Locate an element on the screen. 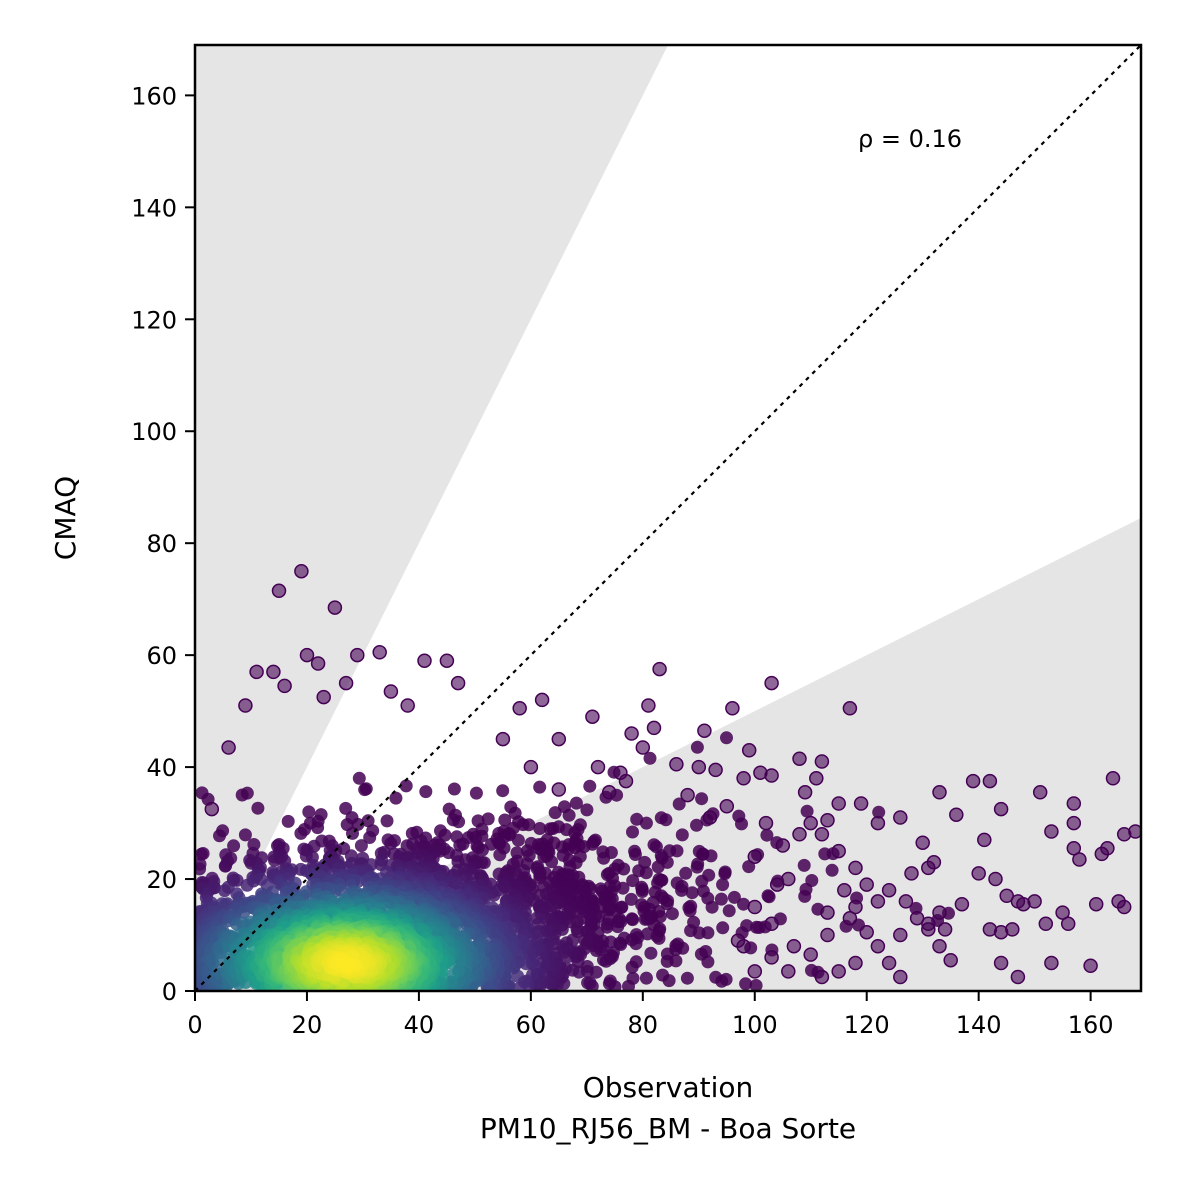 The image size is (1200, 1200). x-tick-label: 20 is located at coordinates (307, 1025).